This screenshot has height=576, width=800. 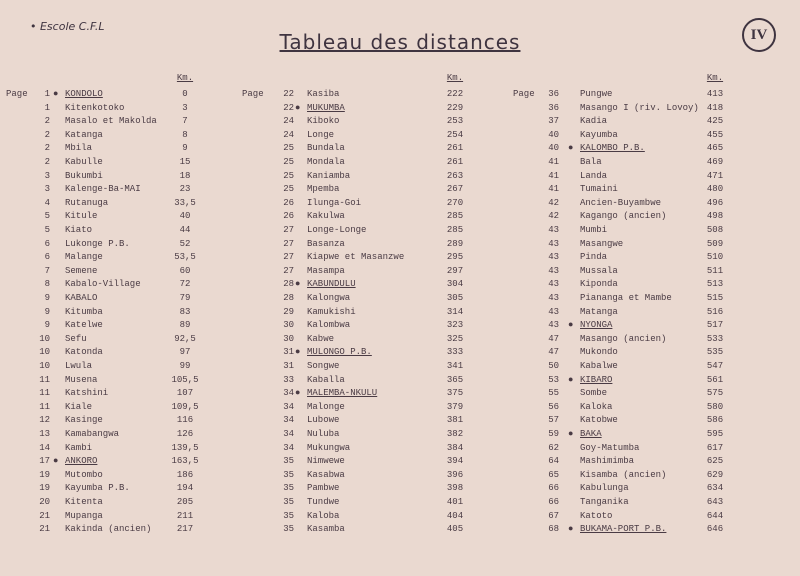 I want to click on station-name: Kambi, so click(x=79, y=447).